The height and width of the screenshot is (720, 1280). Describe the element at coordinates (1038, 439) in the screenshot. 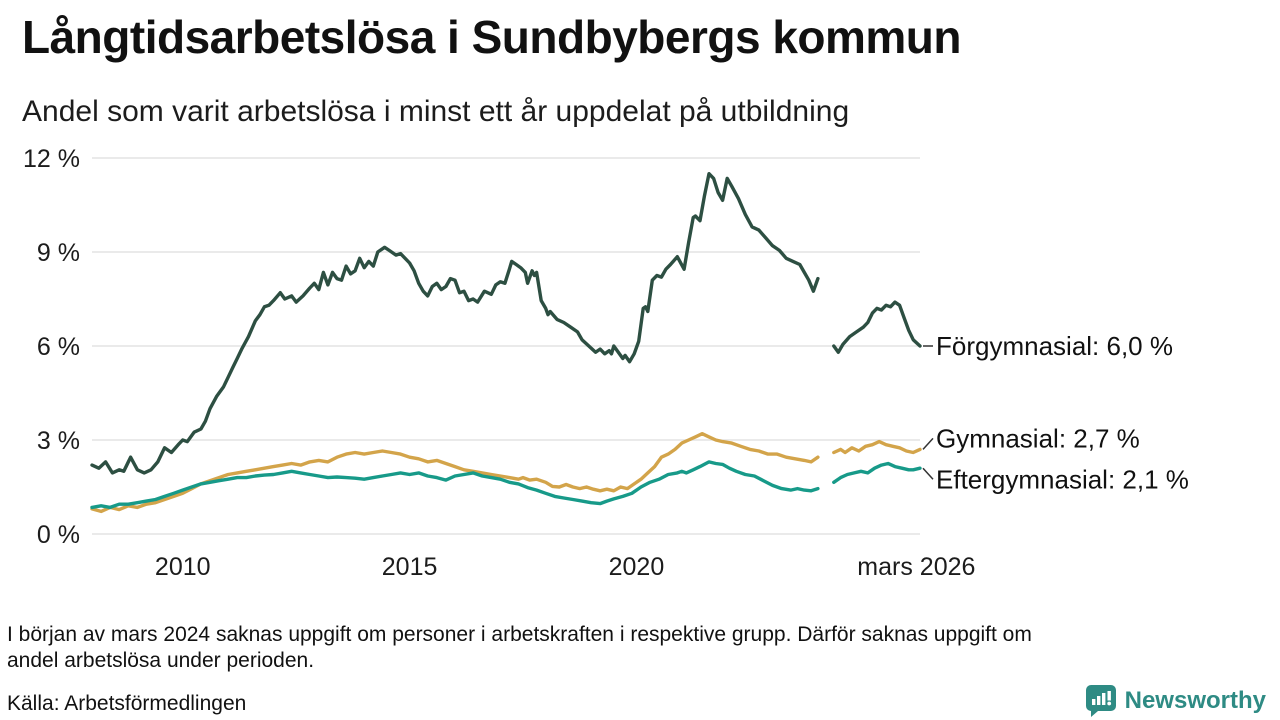

I see `series-end-label-gymnasial: Gymnasial: 2,7 %` at that location.